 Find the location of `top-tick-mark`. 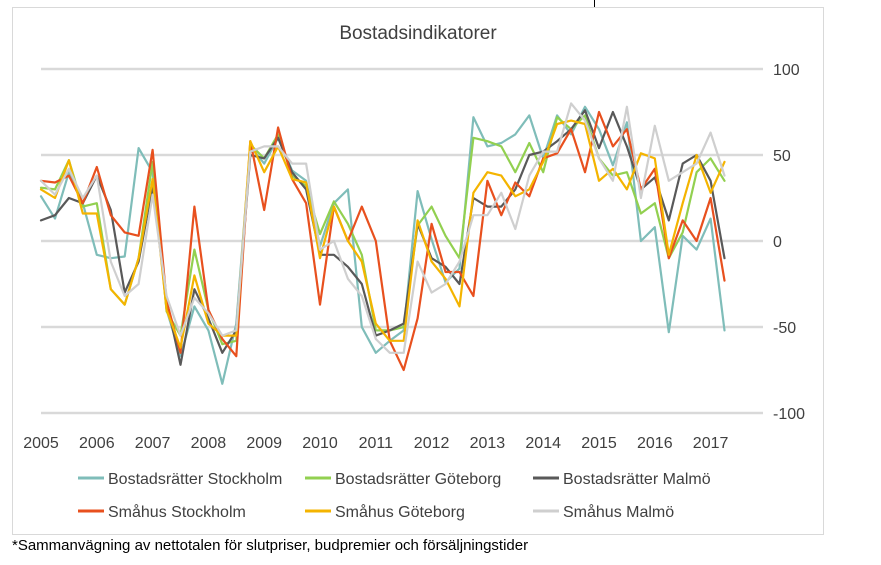

top-tick-mark is located at coordinates (594, 4).